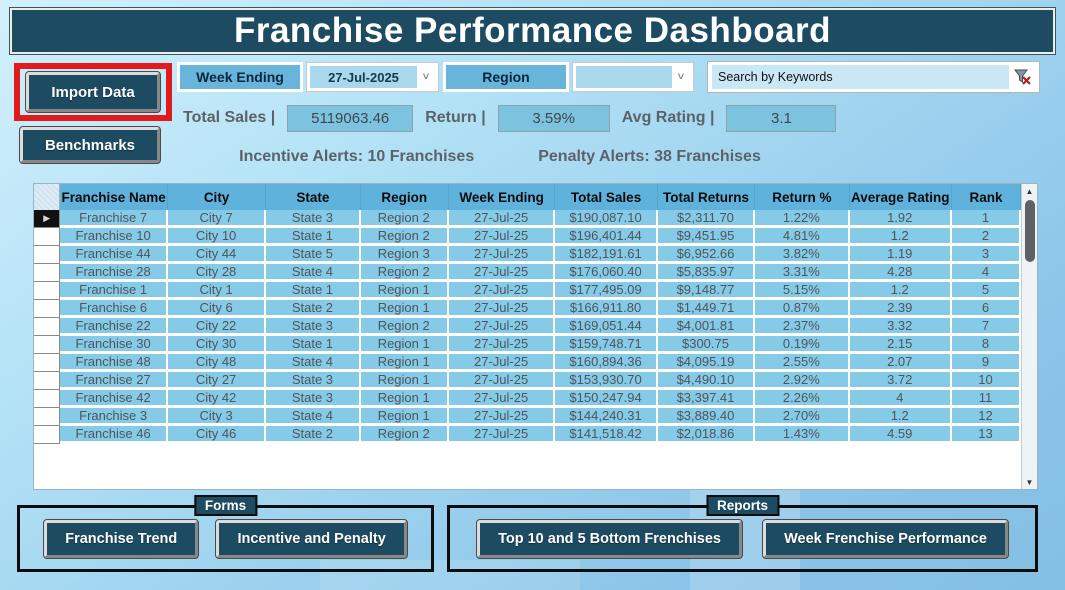 This screenshot has height=590, width=1065. I want to click on region-dropdown: ˅, so click(633, 77).